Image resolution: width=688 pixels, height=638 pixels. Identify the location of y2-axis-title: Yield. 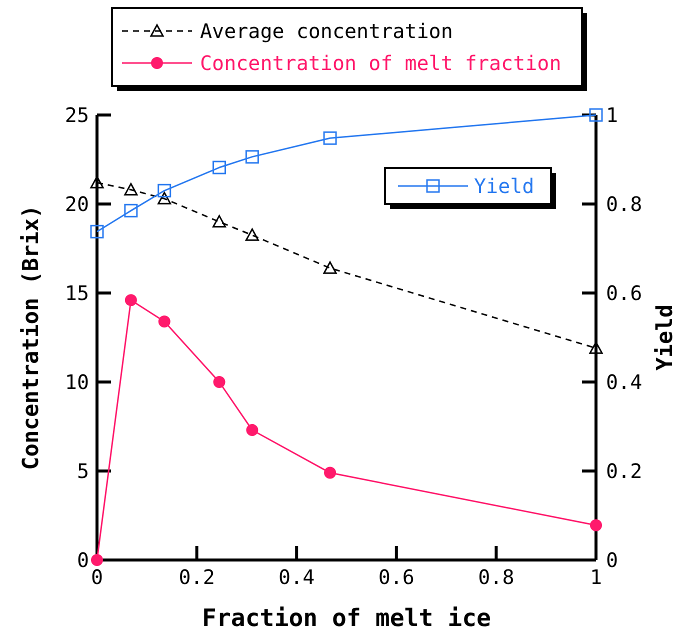
(665, 337).